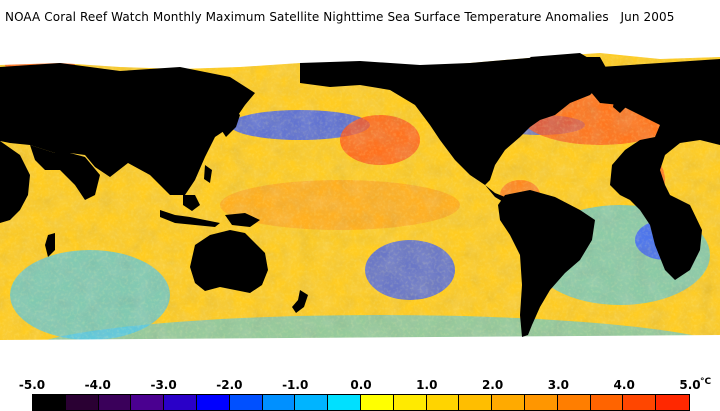 The width and height of the screenshot is (720, 411). I want to click on australia, so click(229, 261).